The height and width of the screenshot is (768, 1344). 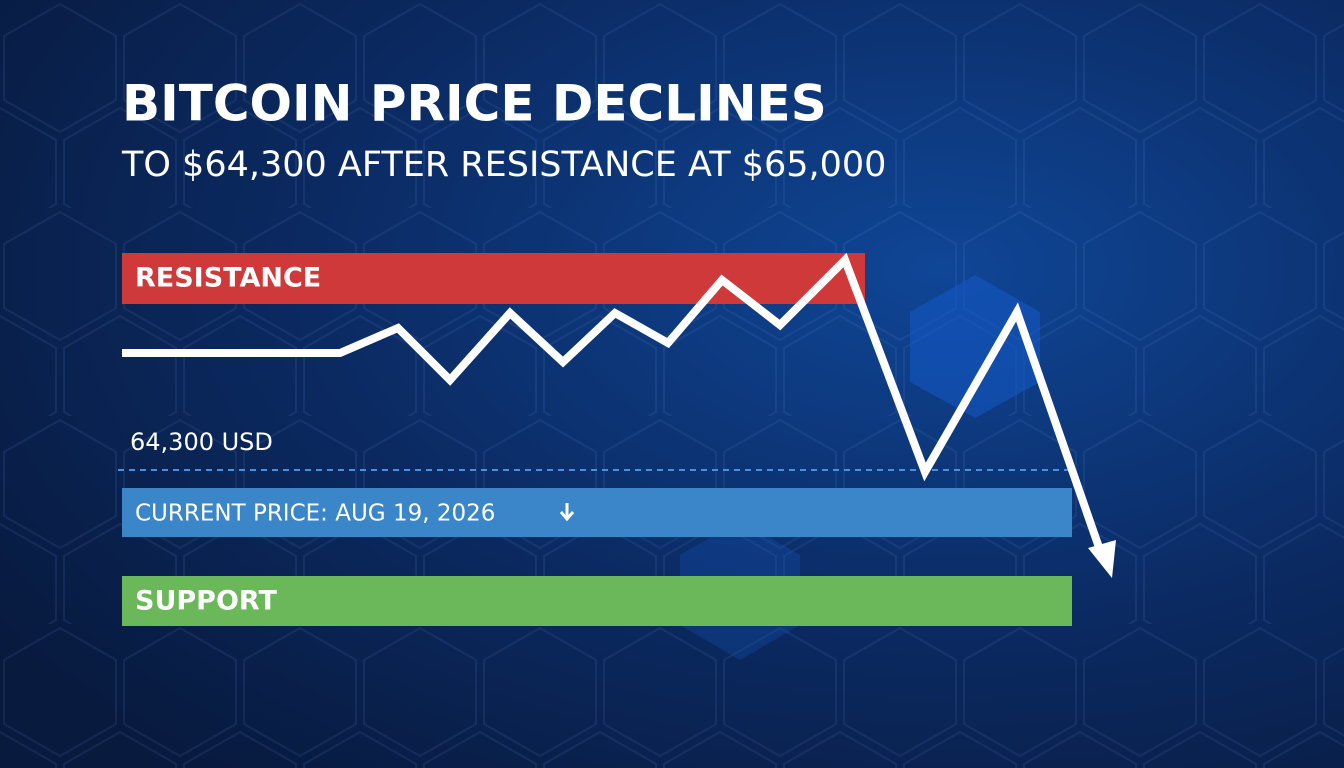 What do you see at coordinates (975, 346) in the screenshot?
I see `hex-highlight` at bounding box center [975, 346].